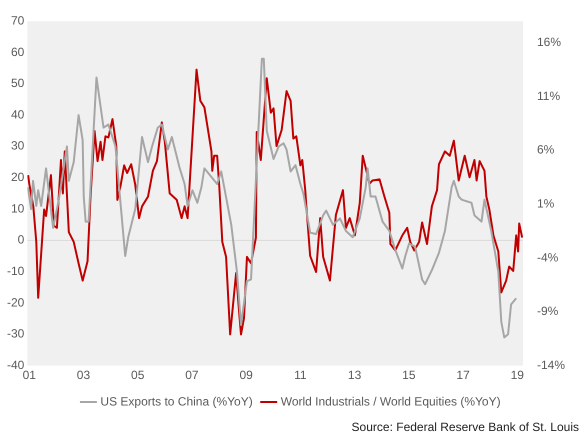 The image size is (583, 440). I want to click on y2-tick-label: -4%, so click(547, 257).